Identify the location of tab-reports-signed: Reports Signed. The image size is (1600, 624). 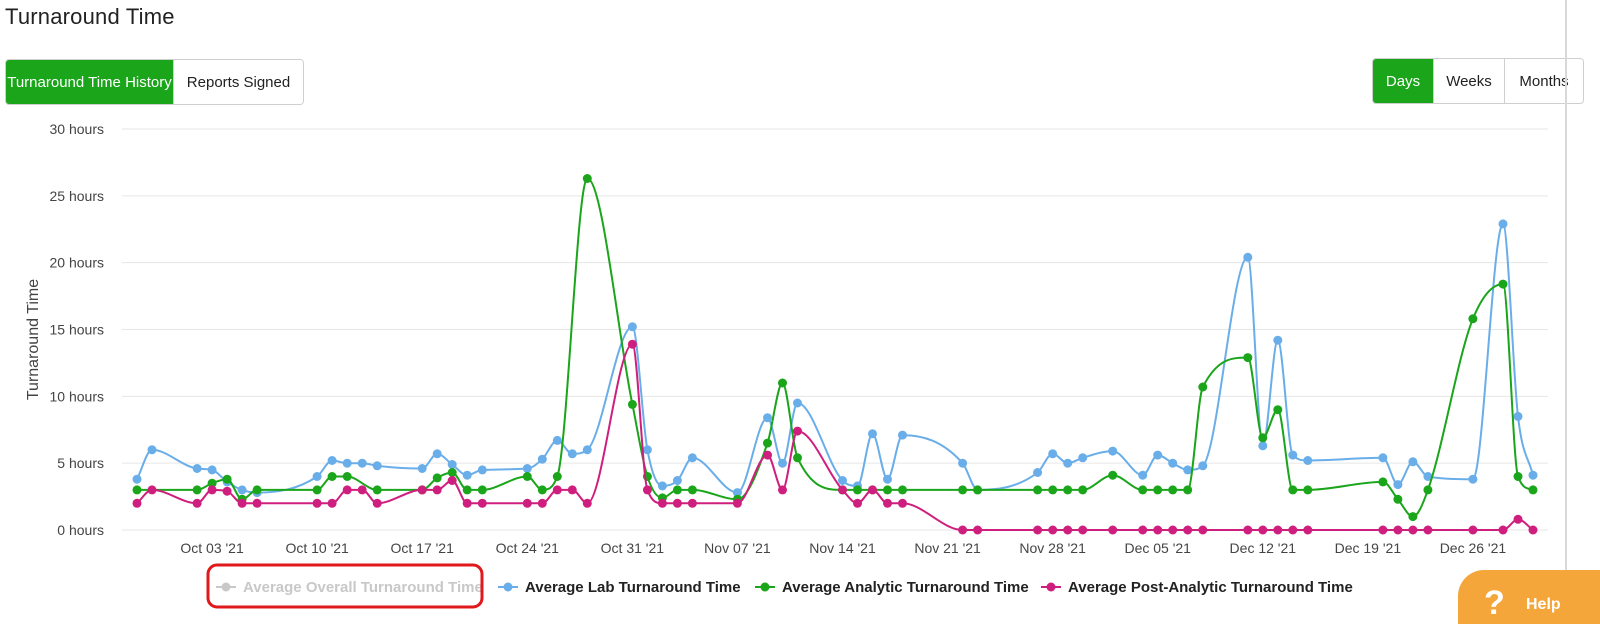
(238, 82).